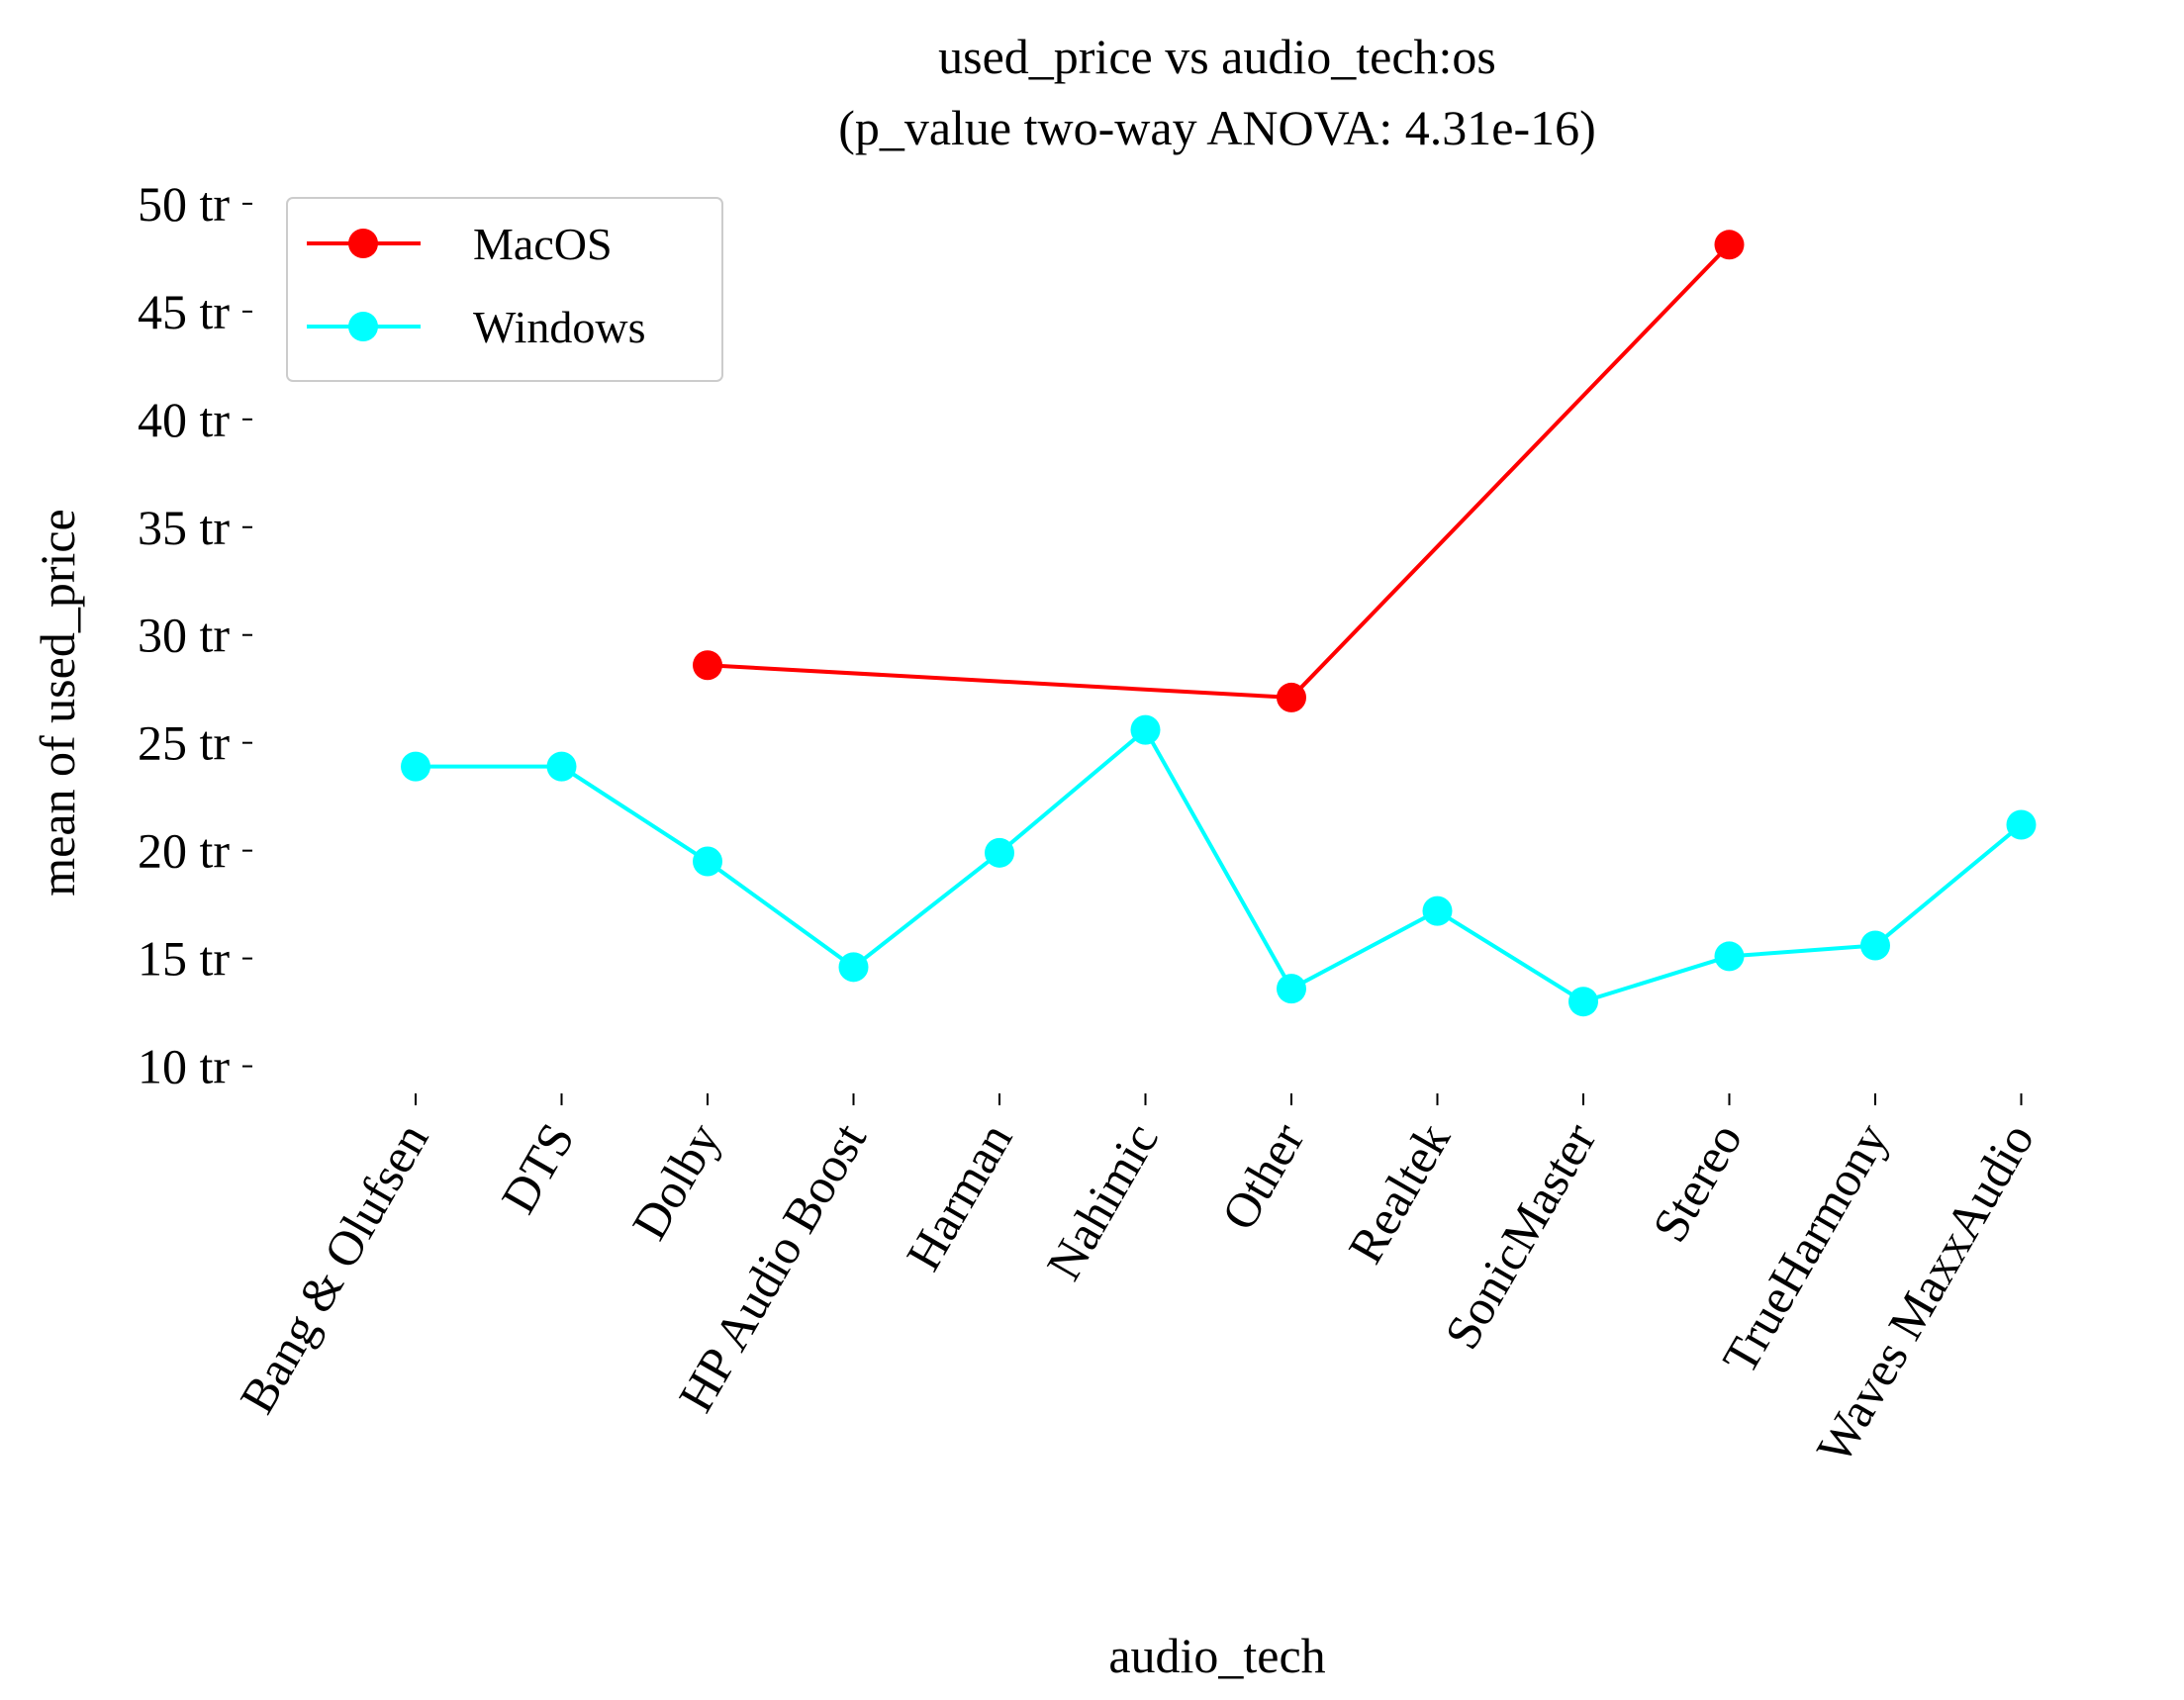 The width and height of the screenshot is (2184, 1700). Describe the element at coordinates (537, 1168) in the screenshot. I see `x-tick-label-dts: DTS` at that location.